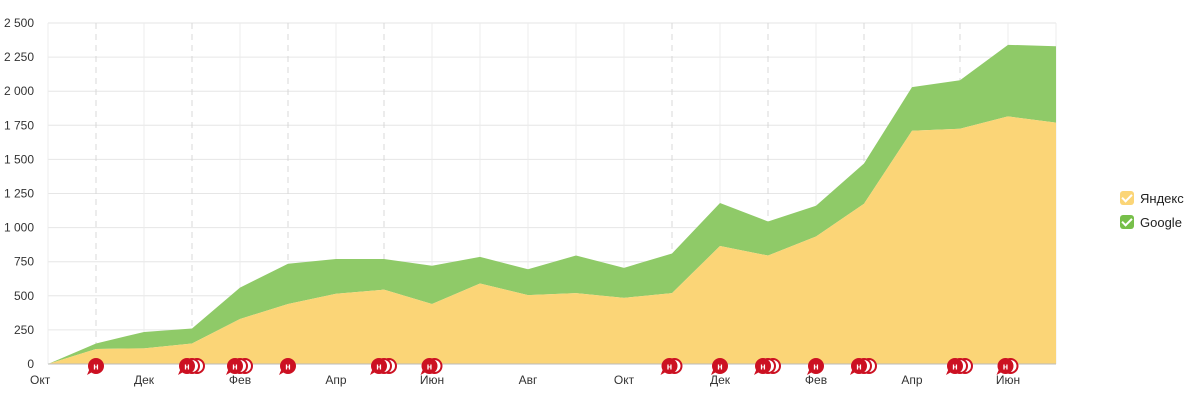  What do you see at coordinates (24, 330) in the screenshot?
I see `y-tick-label: 250` at bounding box center [24, 330].